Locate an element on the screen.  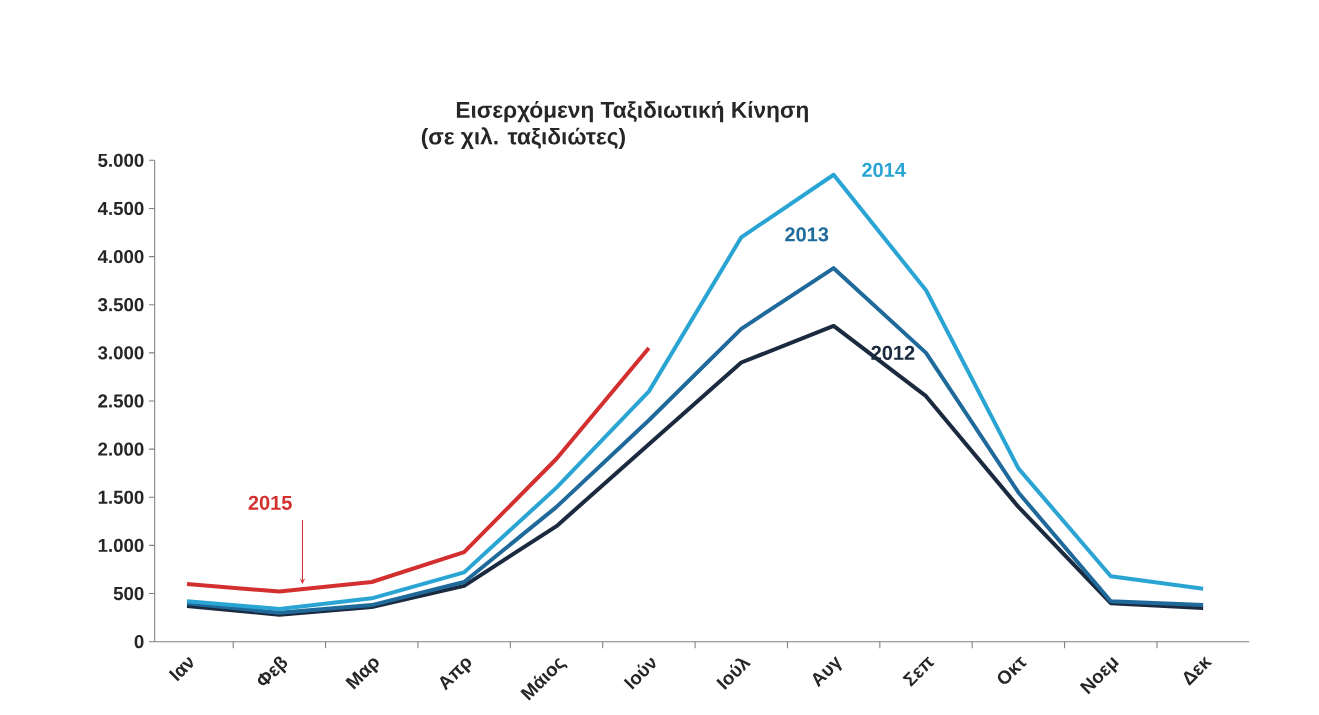
y-tick-label: 500 is located at coordinates (128, 593).